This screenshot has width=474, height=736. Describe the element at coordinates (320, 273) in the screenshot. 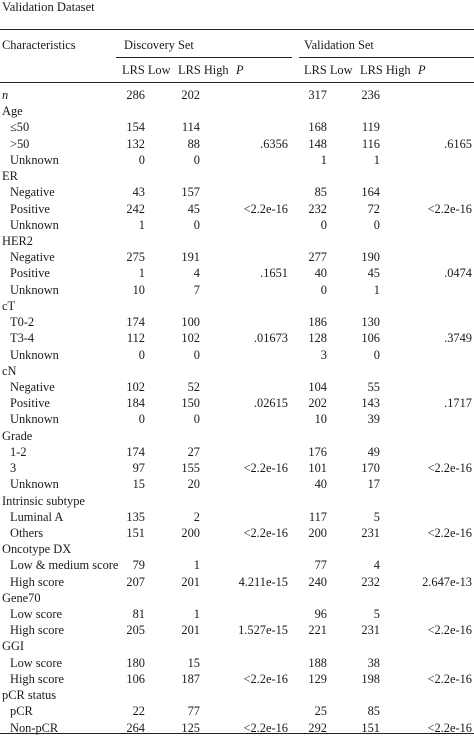

I see `validation-lrs-low-cell: 40` at that location.